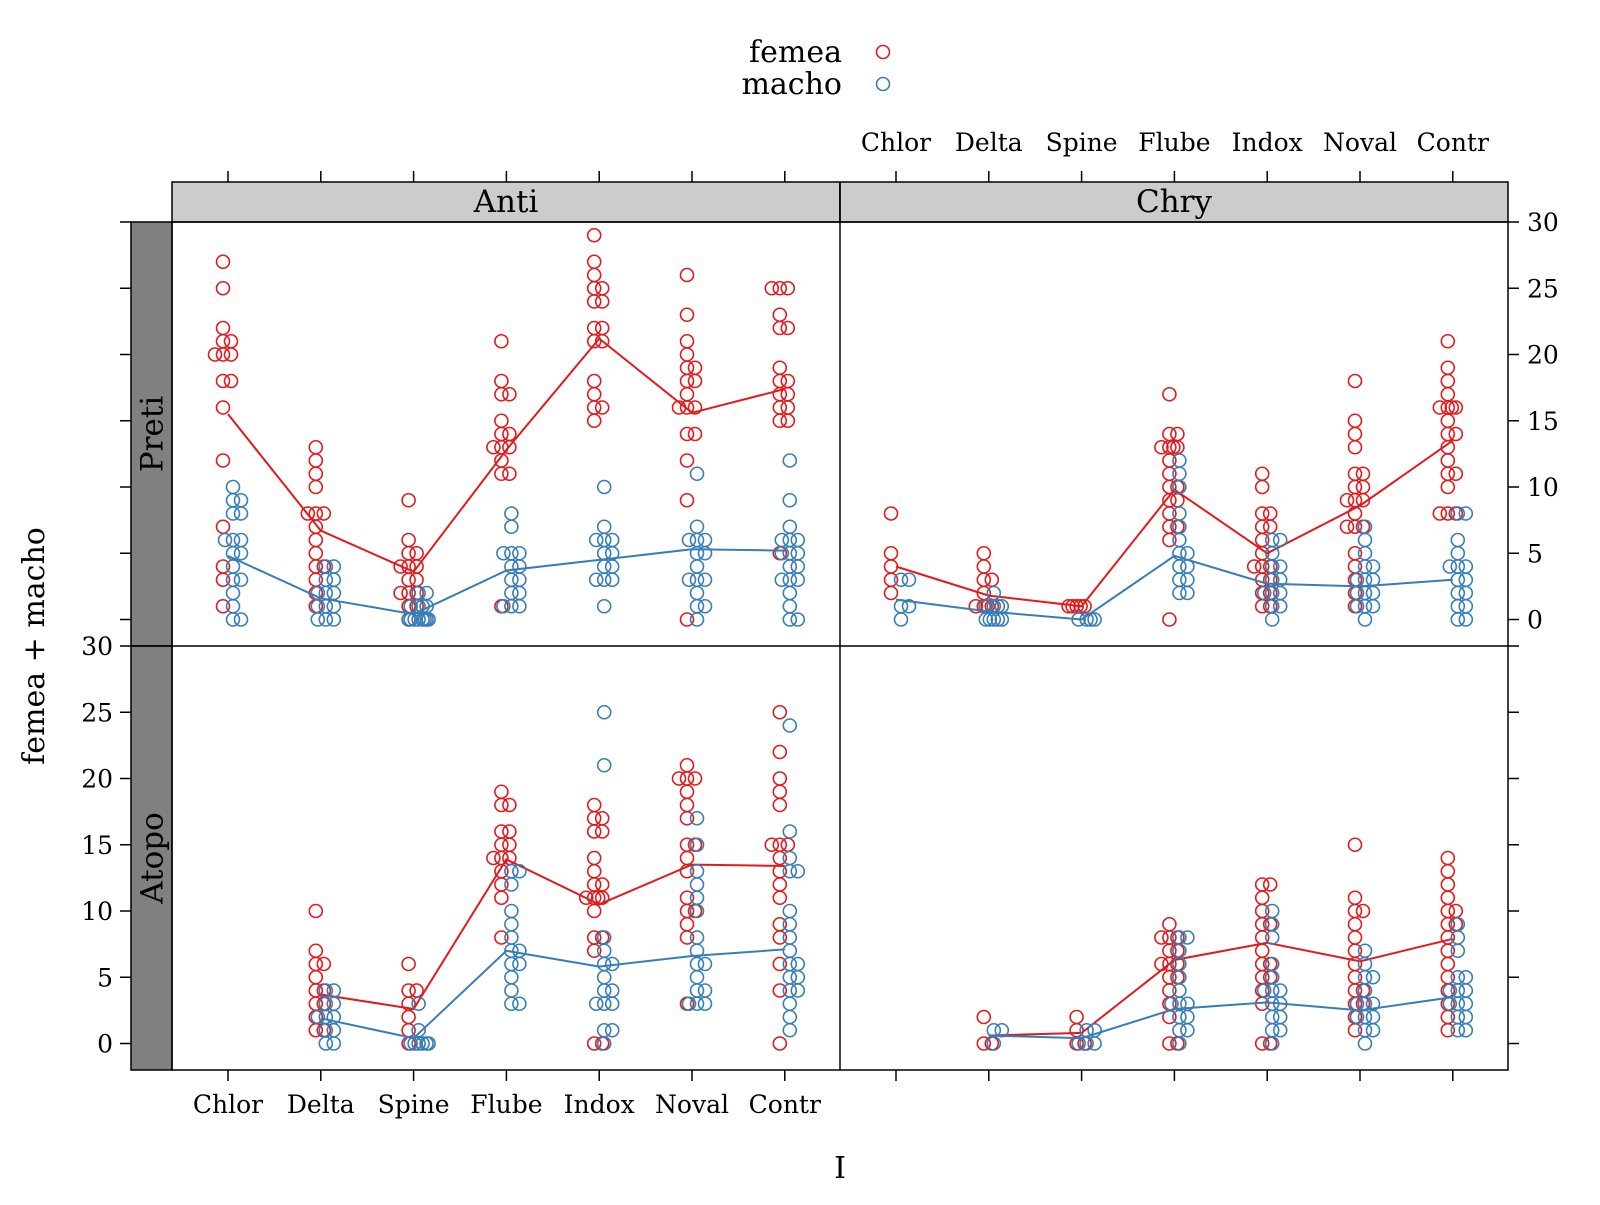 This screenshot has width=1600, height=1205. Describe the element at coordinates (97, 845) in the screenshot. I see `y-tick-label: 15` at that location.